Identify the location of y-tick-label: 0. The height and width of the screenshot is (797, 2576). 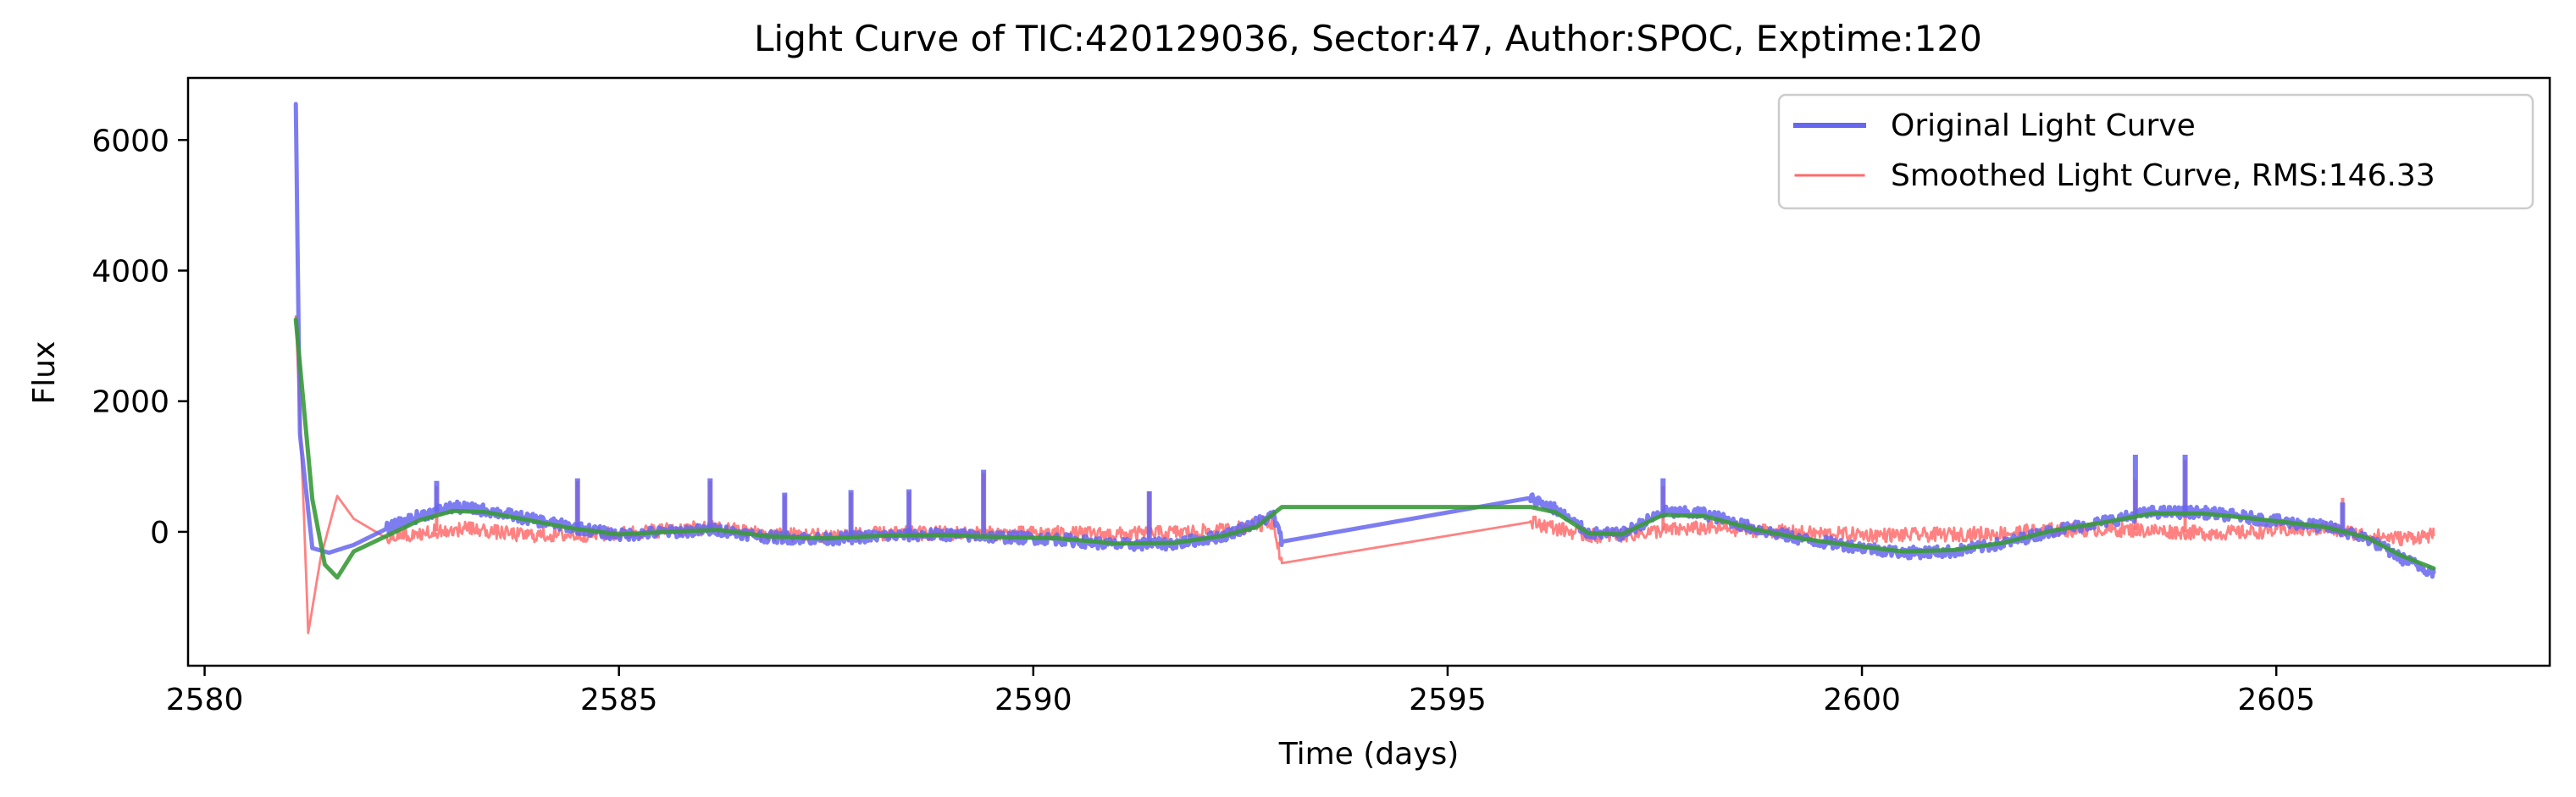
(159, 533).